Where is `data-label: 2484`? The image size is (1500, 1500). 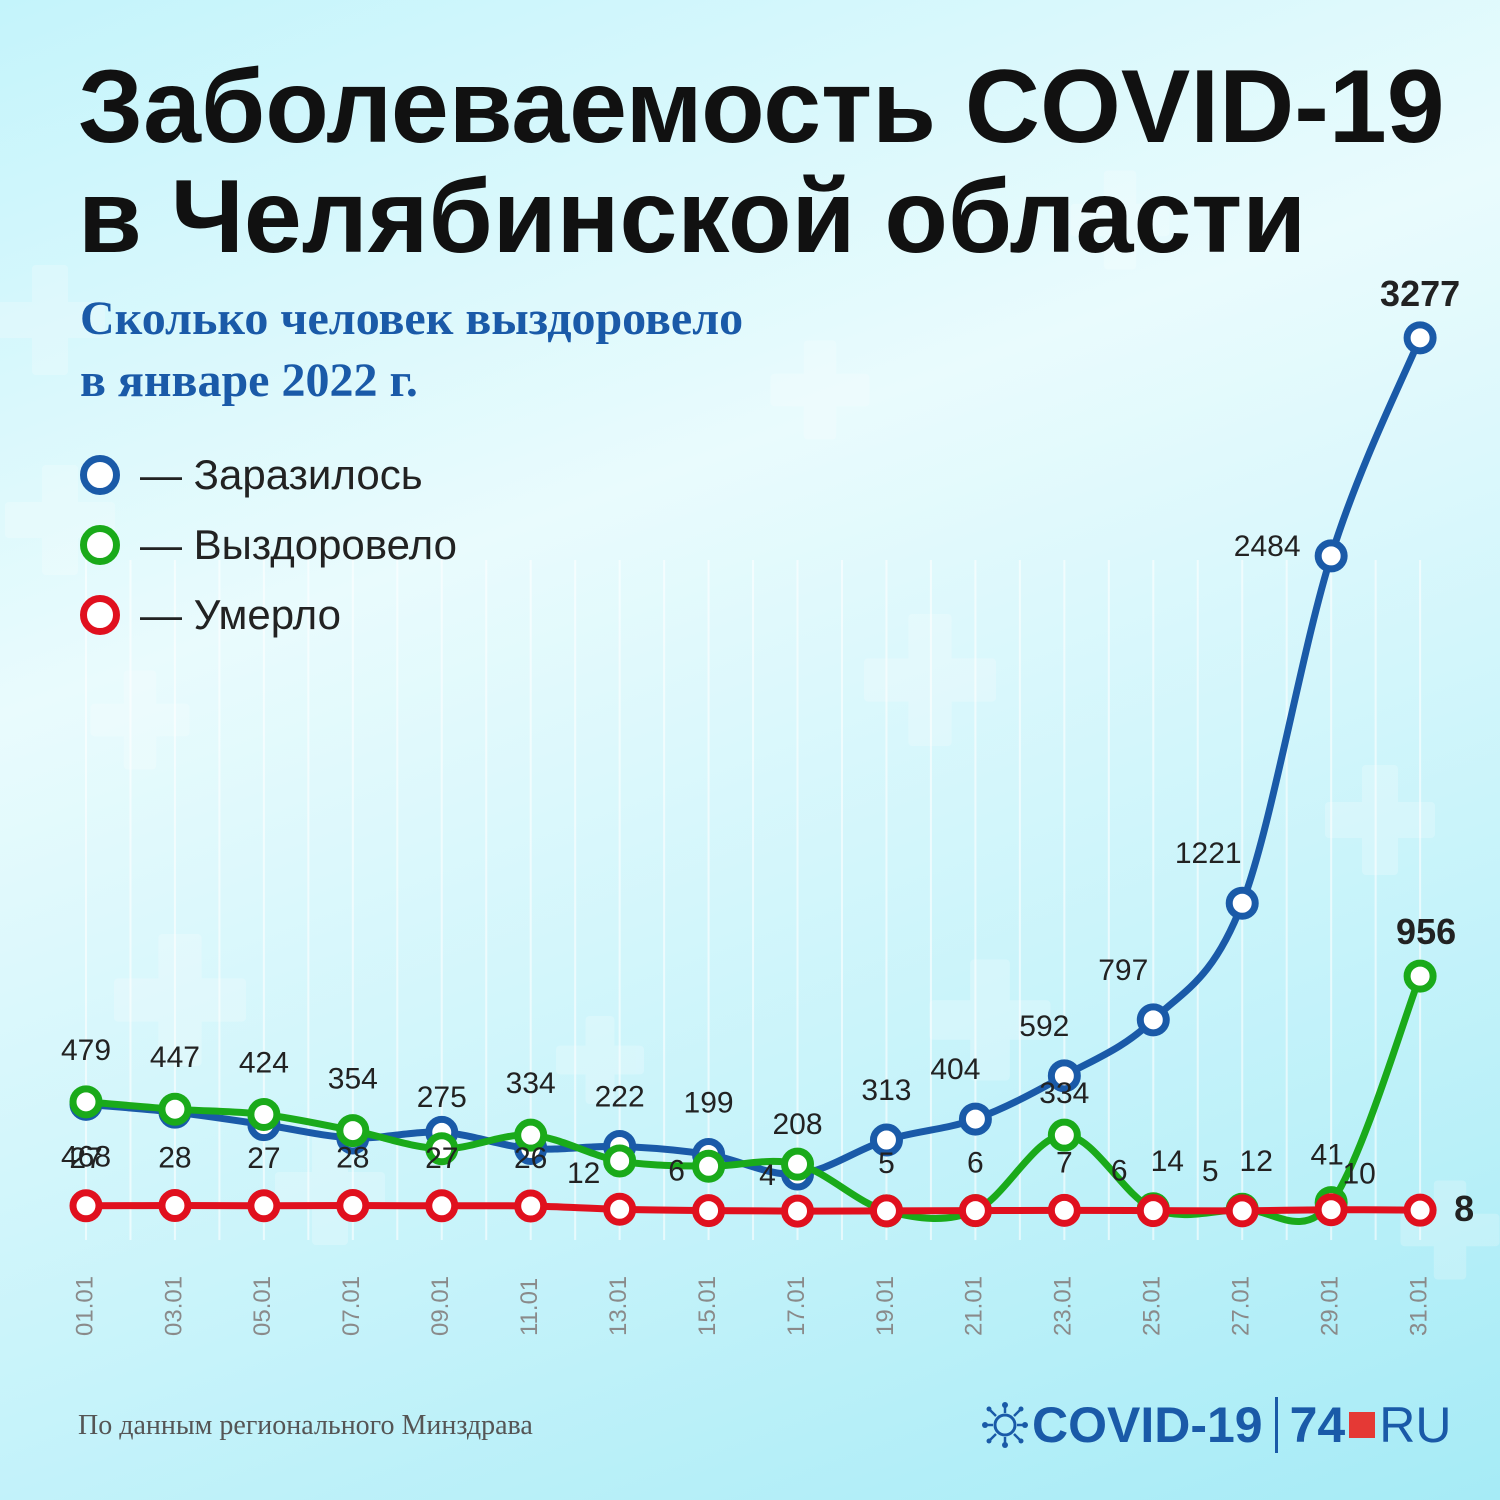 data-label: 2484 is located at coordinates (1267, 546).